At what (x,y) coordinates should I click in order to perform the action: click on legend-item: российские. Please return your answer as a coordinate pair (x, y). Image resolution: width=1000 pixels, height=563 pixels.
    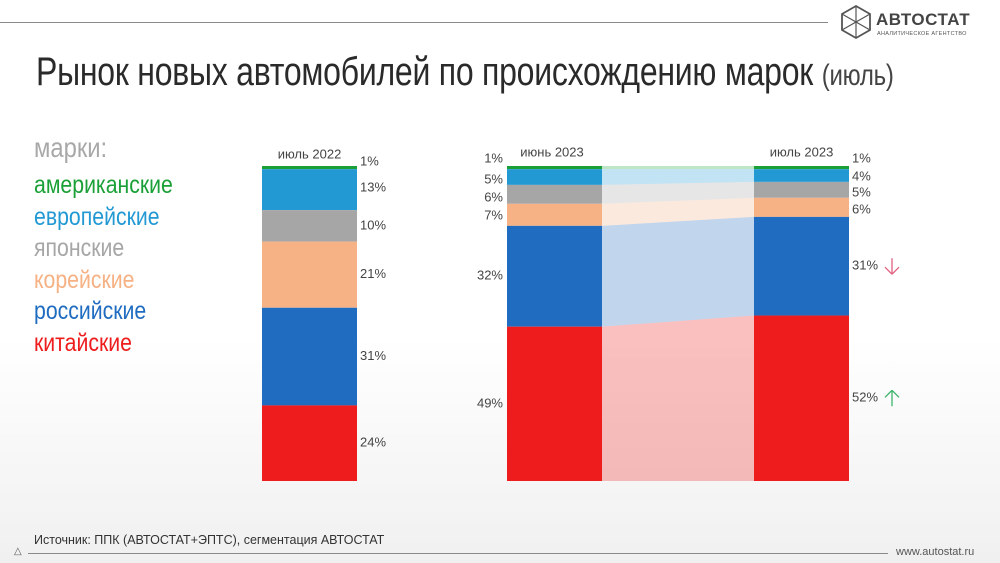
    Looking at the image, I should click on (90, 311).